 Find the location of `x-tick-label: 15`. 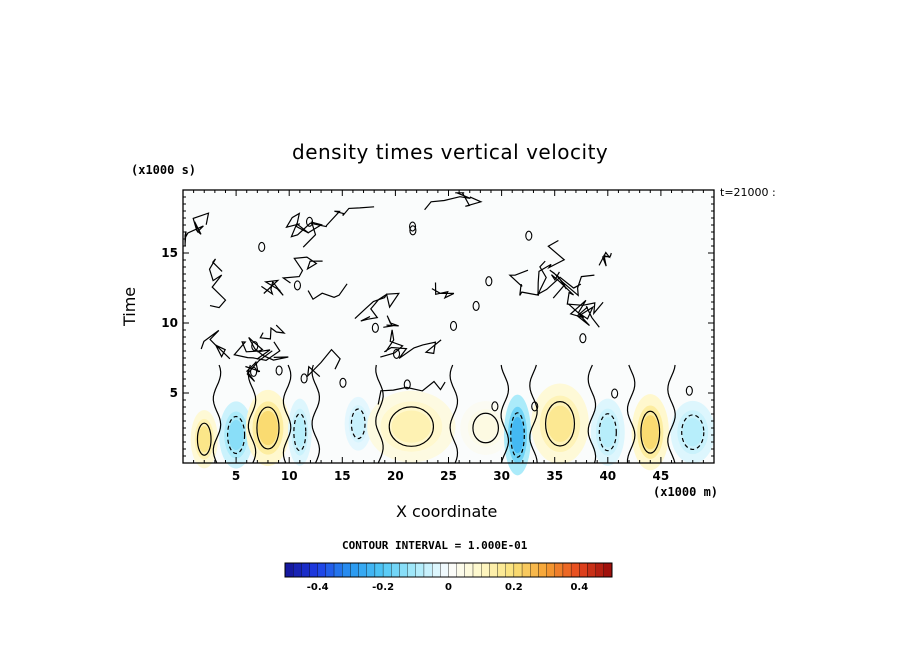

x-tick-label: 15 is located at coordinates (342, 476).